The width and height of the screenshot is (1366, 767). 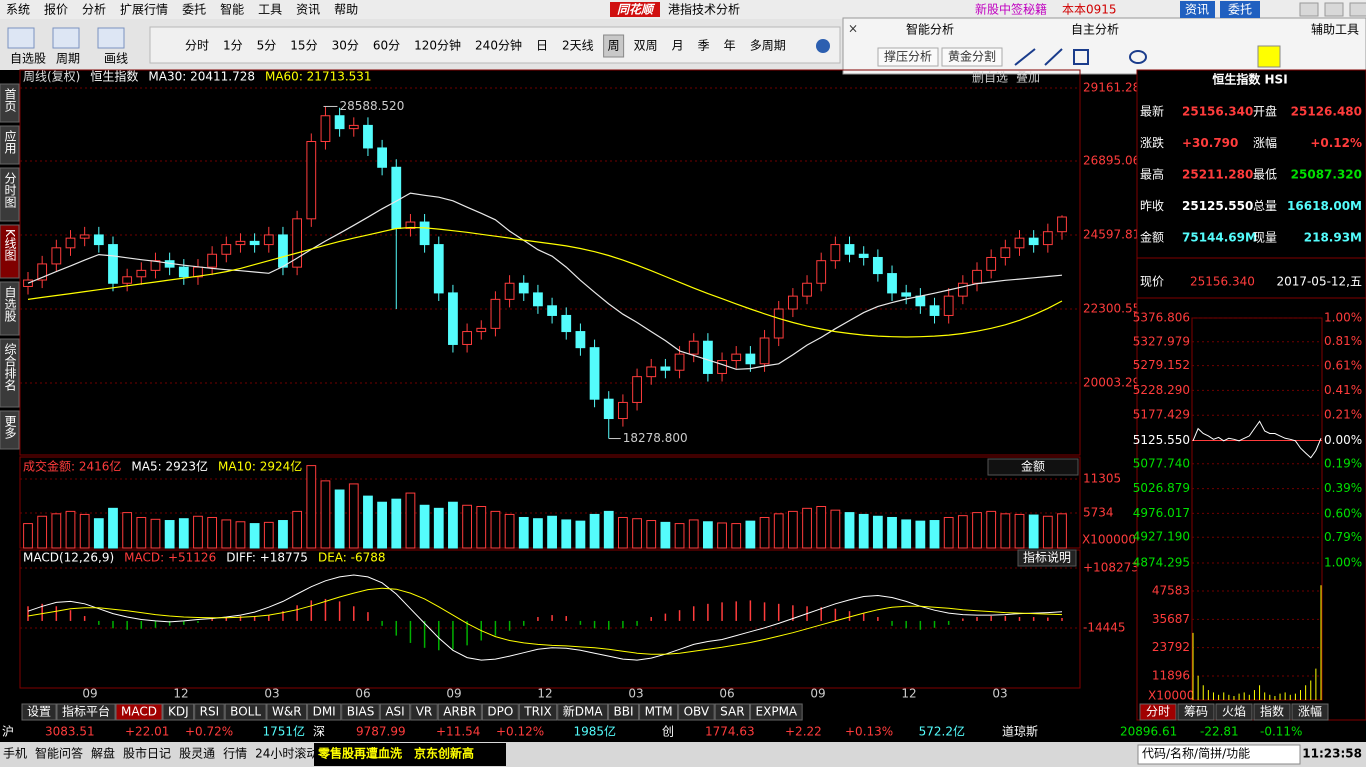 What do you see at coordinates (1196, 753) in the screenshot?
I see `search-placeholder: 代码/名称/简拼/功能` at bounding box center [1196, 753].